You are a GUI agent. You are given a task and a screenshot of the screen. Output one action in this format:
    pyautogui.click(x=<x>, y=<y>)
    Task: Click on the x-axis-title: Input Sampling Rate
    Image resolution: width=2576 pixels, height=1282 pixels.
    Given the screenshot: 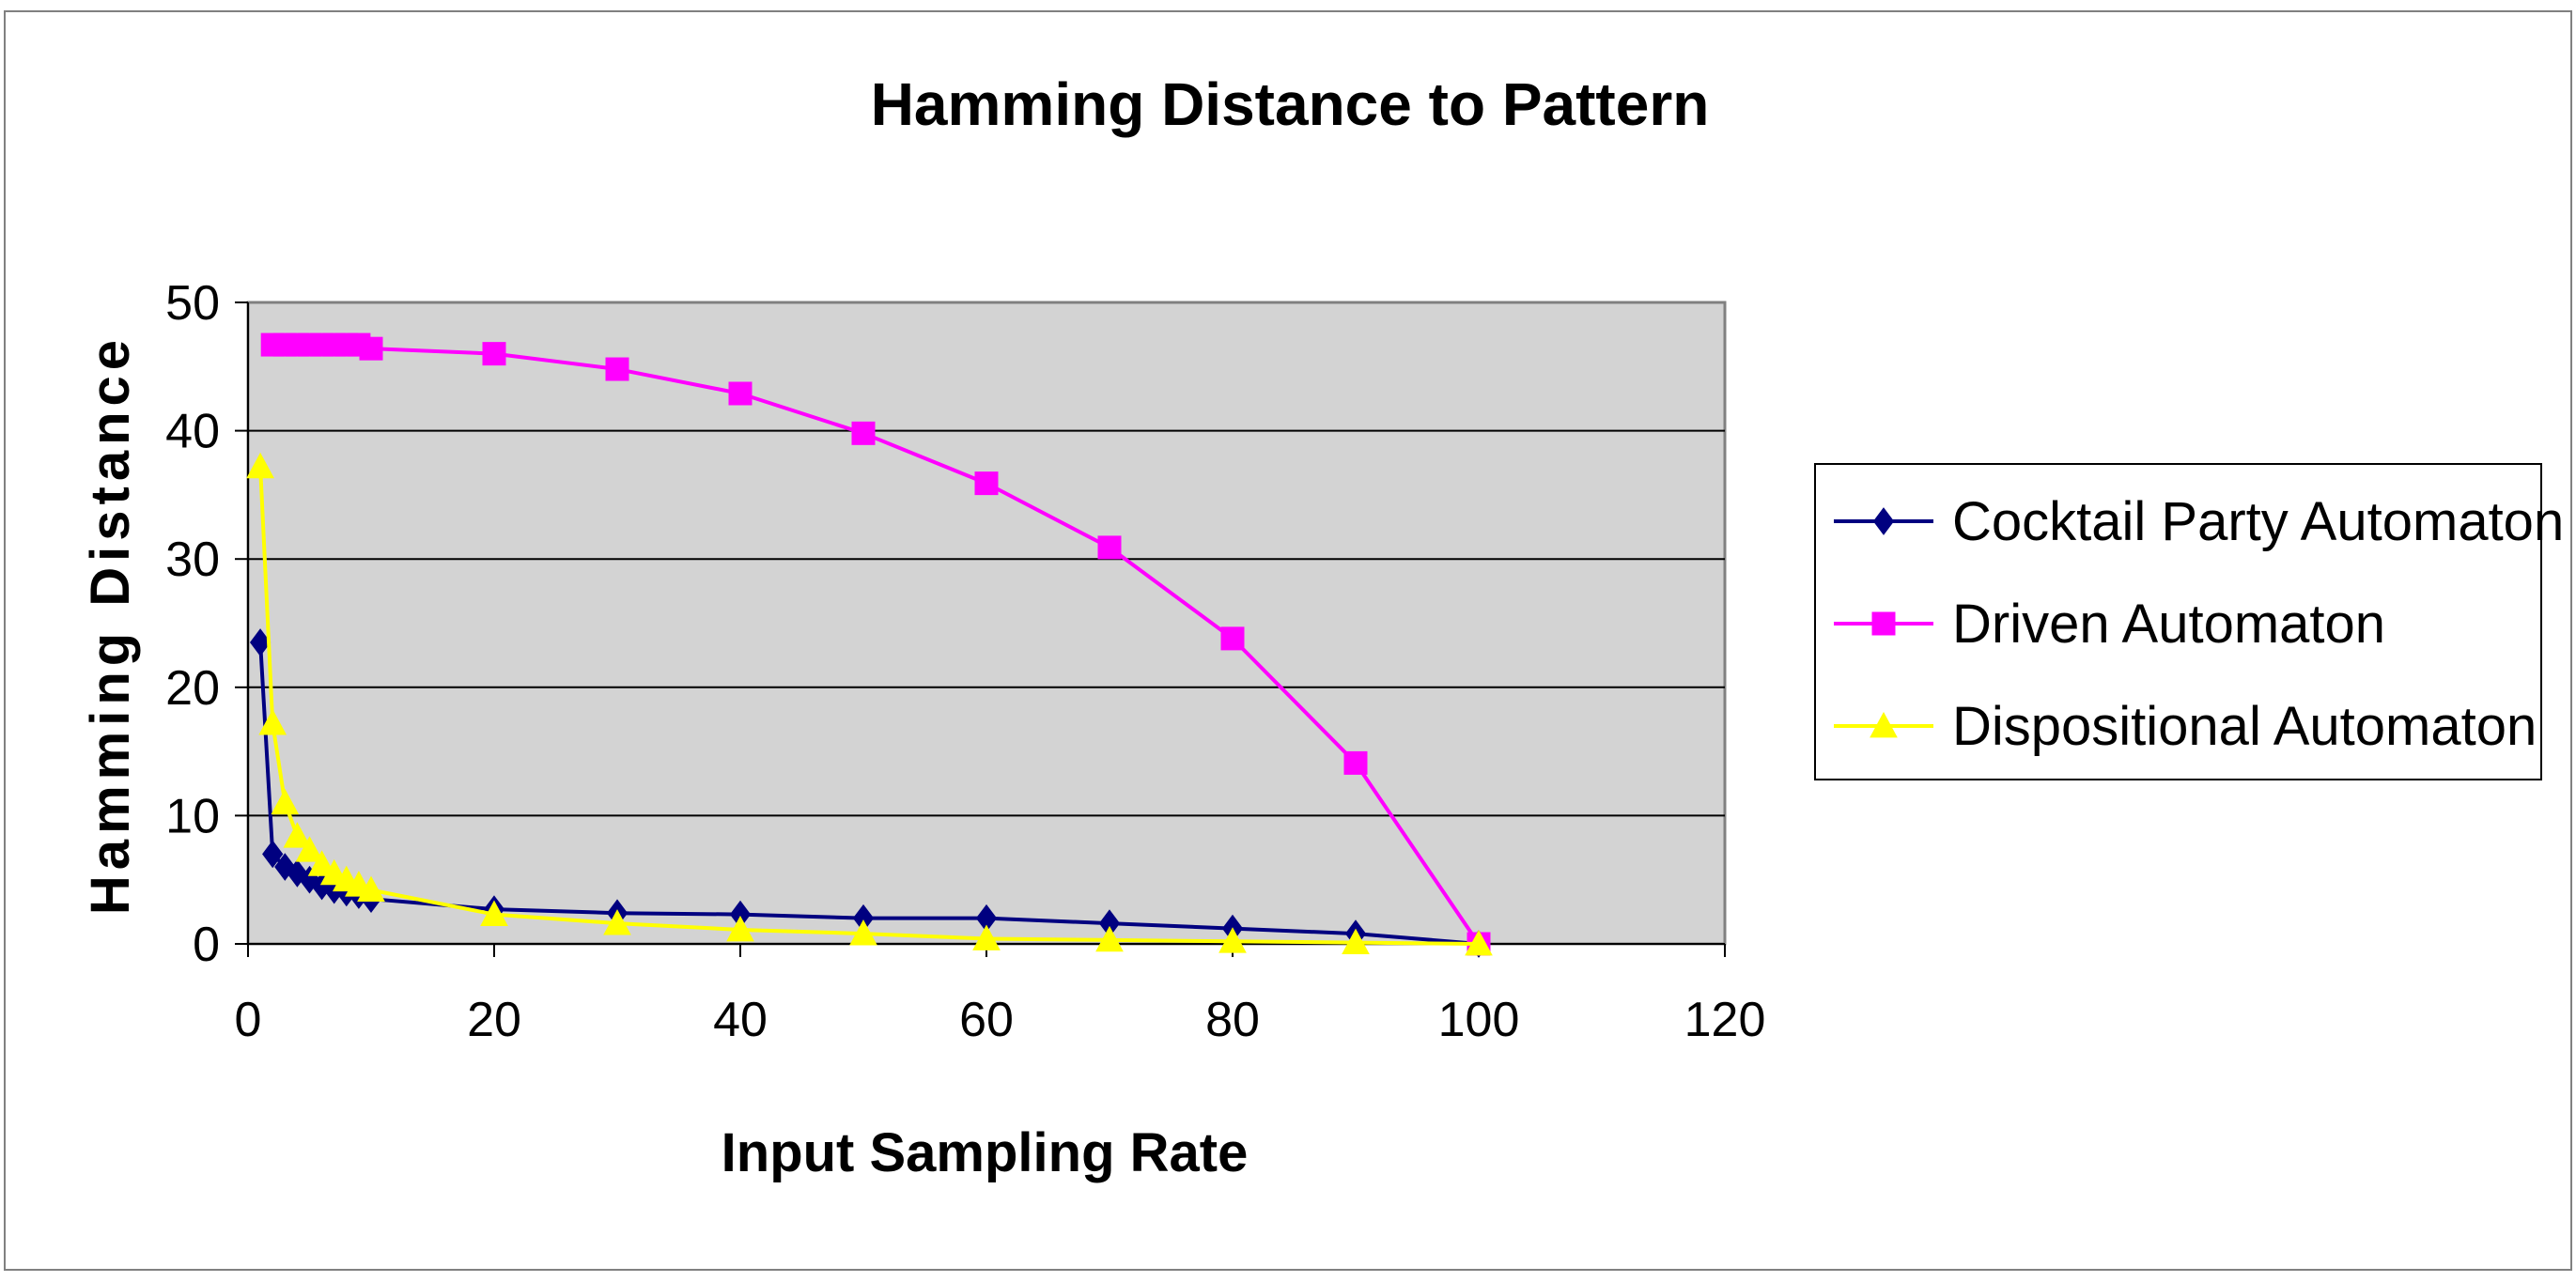 What is the action you would take?
    pyautogui.click(x=986, y=1152)
    